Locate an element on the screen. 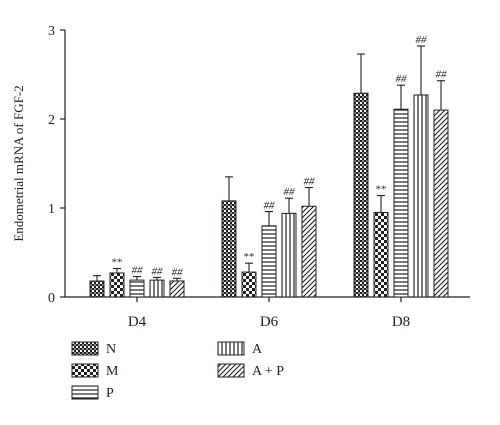 The image size is (500, 425). x-tick-label: D6 is located at coordinates (269, 322).